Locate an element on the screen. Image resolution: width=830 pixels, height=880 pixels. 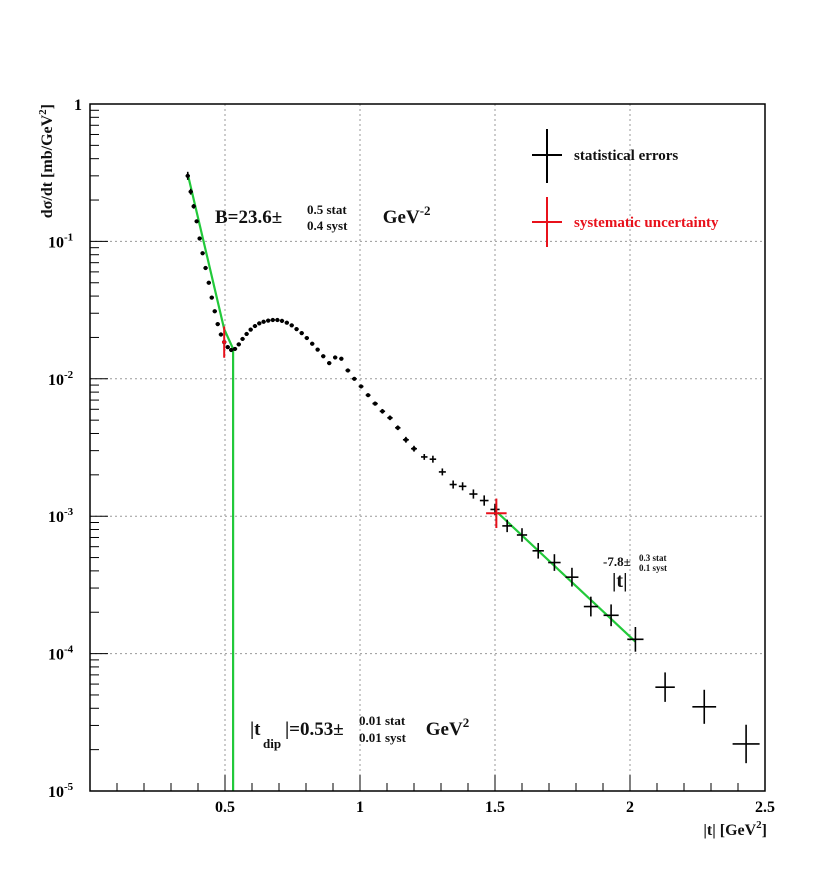
y-tick-label: 10⁻⁴ is located at coordinates (61, 654).